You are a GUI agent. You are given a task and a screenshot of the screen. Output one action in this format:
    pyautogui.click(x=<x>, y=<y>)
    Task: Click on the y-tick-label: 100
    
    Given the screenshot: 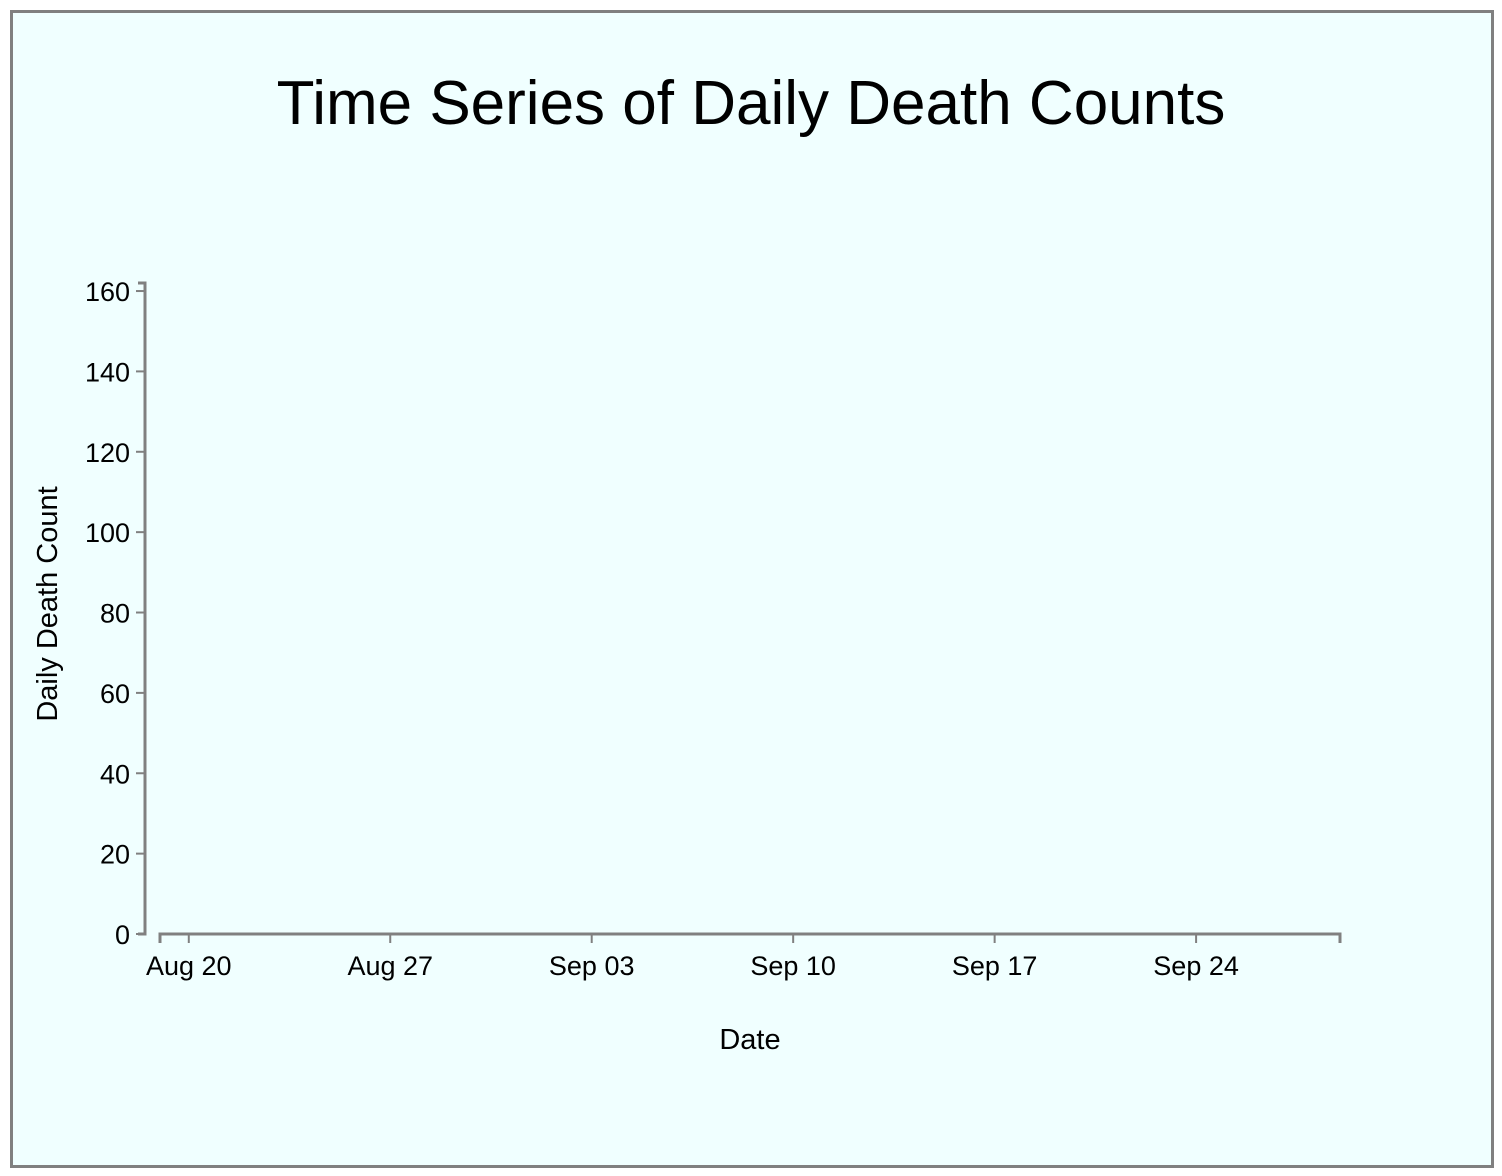 What is the action you would take?
    pyautogui.click(x=107, y=533)
    